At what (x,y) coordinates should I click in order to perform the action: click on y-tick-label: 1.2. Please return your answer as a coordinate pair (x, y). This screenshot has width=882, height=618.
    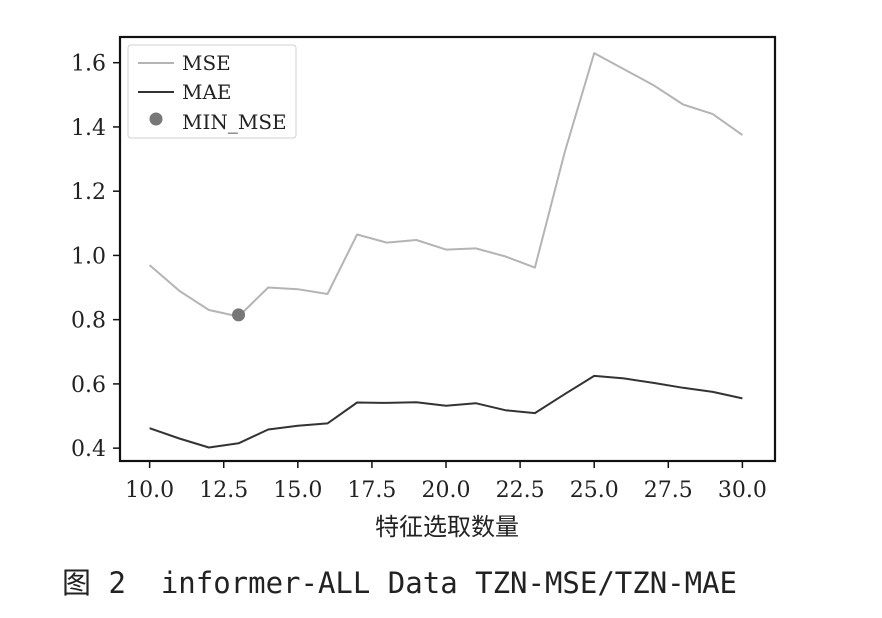
    Looking at the image, I should click on (88, 192).